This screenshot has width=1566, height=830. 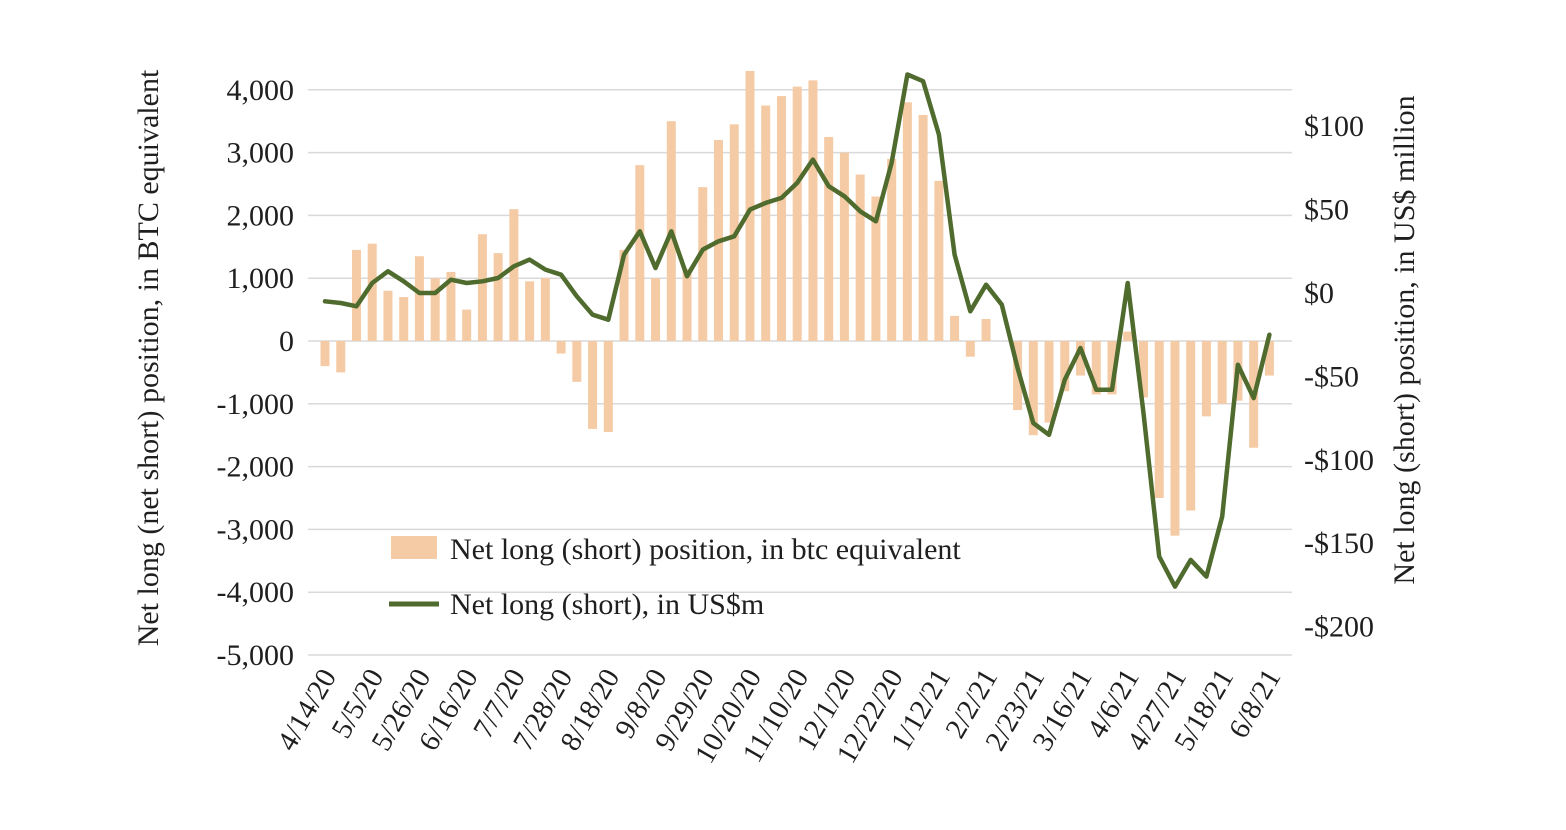 What do you see at coordinates (414, 547) in the screenshot?
I see `legend-swatch-bar` at bounding box center [414, 547].